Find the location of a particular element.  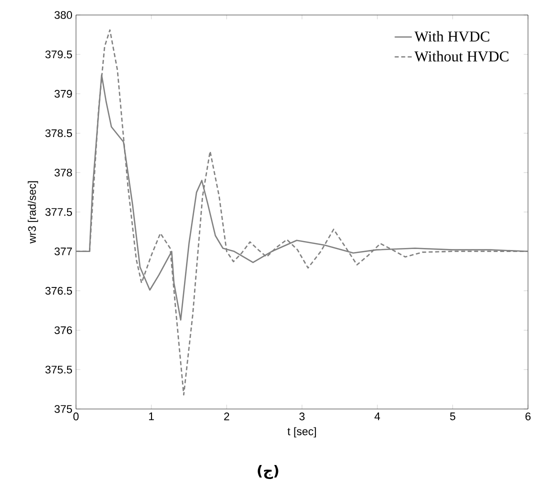

y-tick-label: 379 is located at coordinates (63, 94).